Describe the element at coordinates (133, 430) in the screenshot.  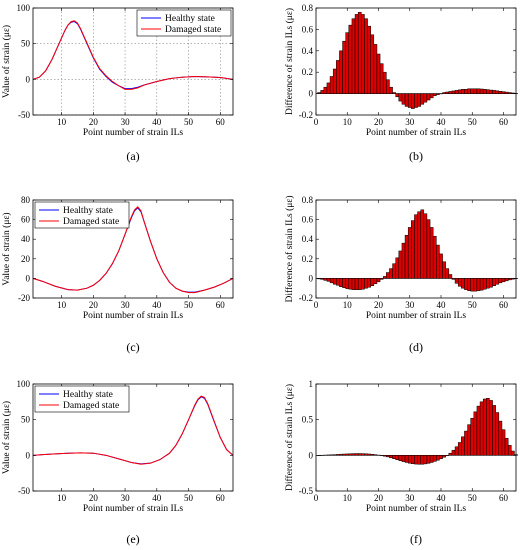
I see `series-line-damaged` at that location.